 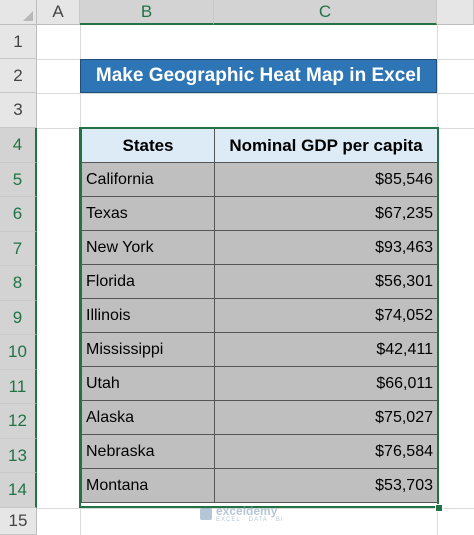 I want to click on row-header: 1, so click(x=18, y=42).